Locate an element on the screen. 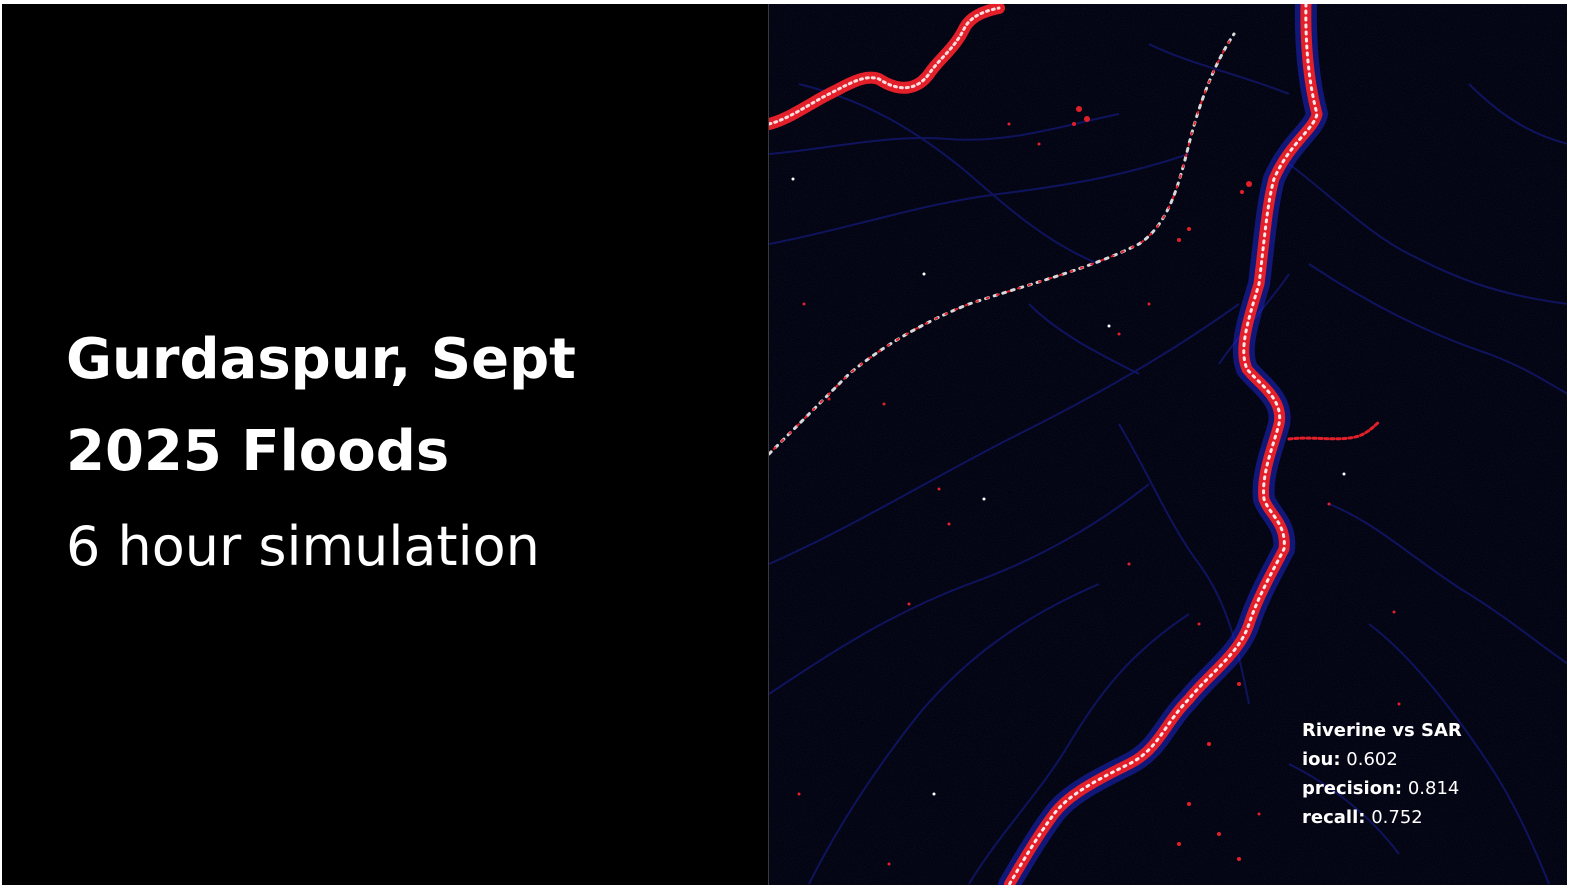 The width and height of the screenshot is (1583, 893). title-line-1: Gurdaspur, Sept is located at coordinates (321, 359).